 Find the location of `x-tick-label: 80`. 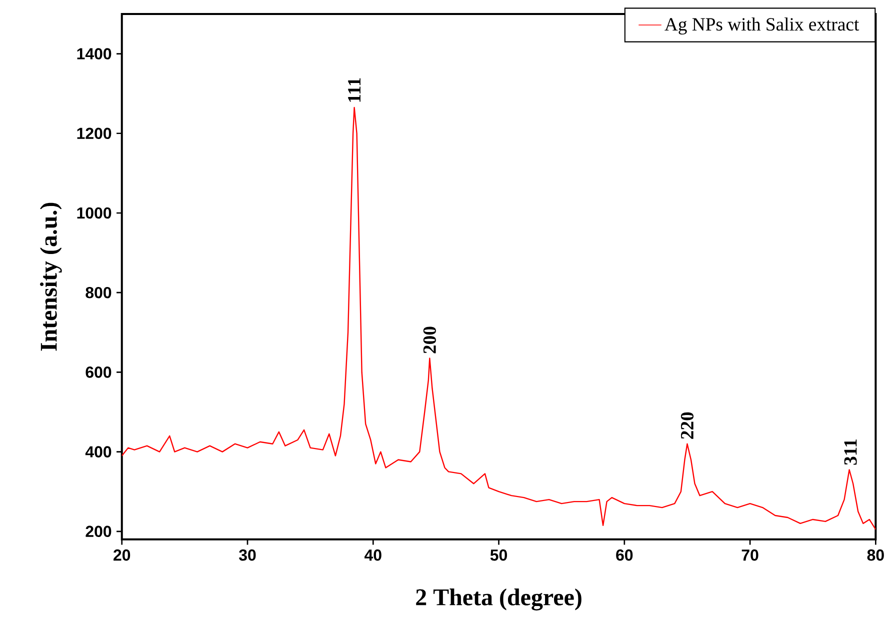

x-tick-label: 80 is located at coordinates (875, 555).